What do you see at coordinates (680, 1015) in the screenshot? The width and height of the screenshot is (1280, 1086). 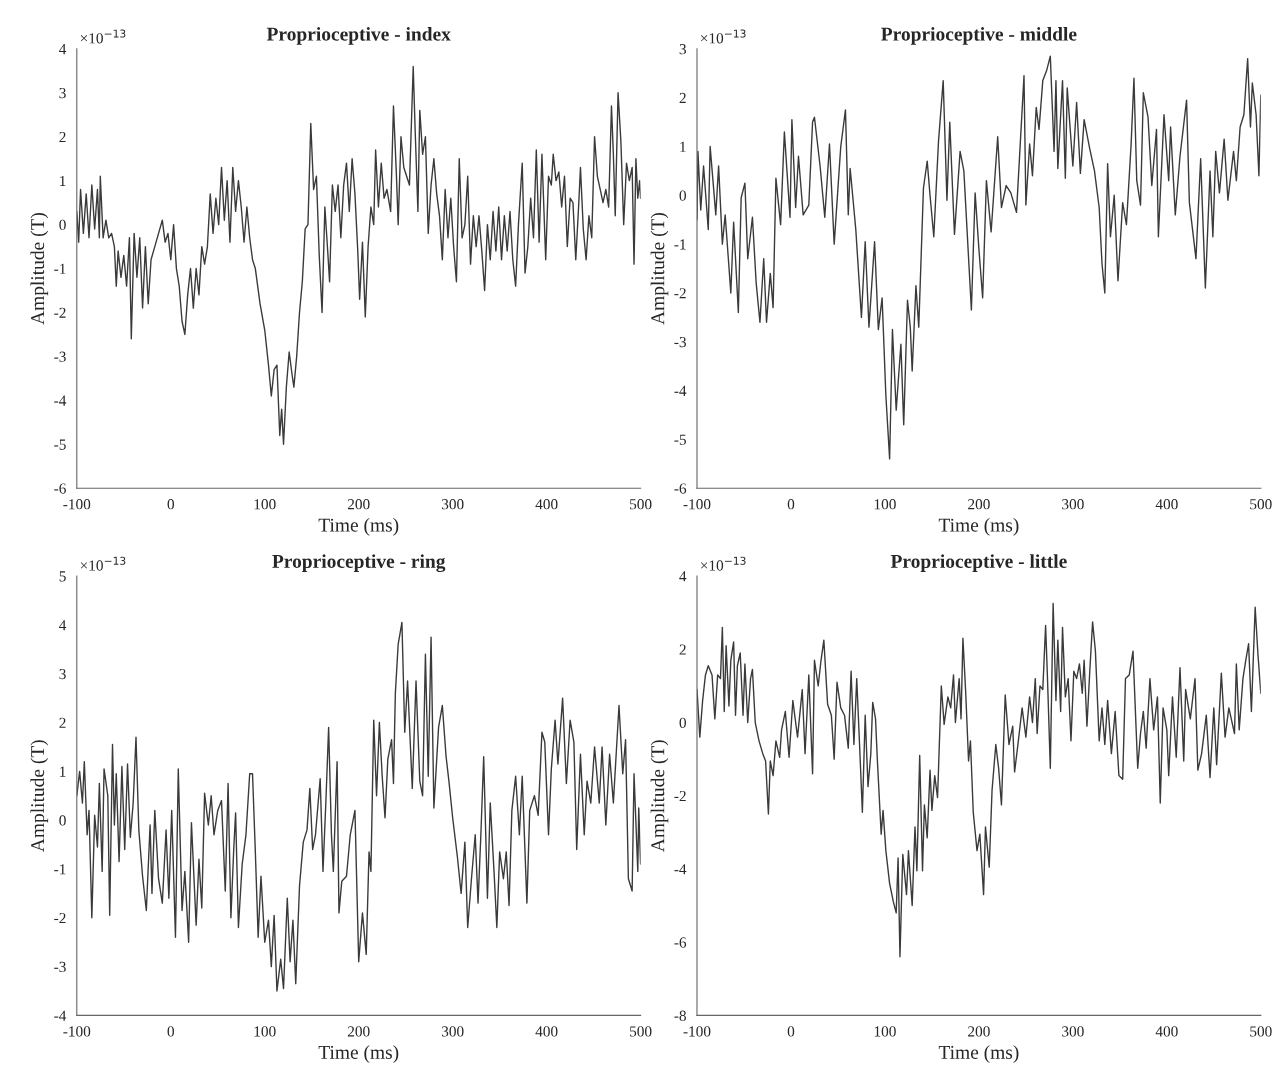 I see `y-tick-label: -8` at bounding box center [680, 1015].